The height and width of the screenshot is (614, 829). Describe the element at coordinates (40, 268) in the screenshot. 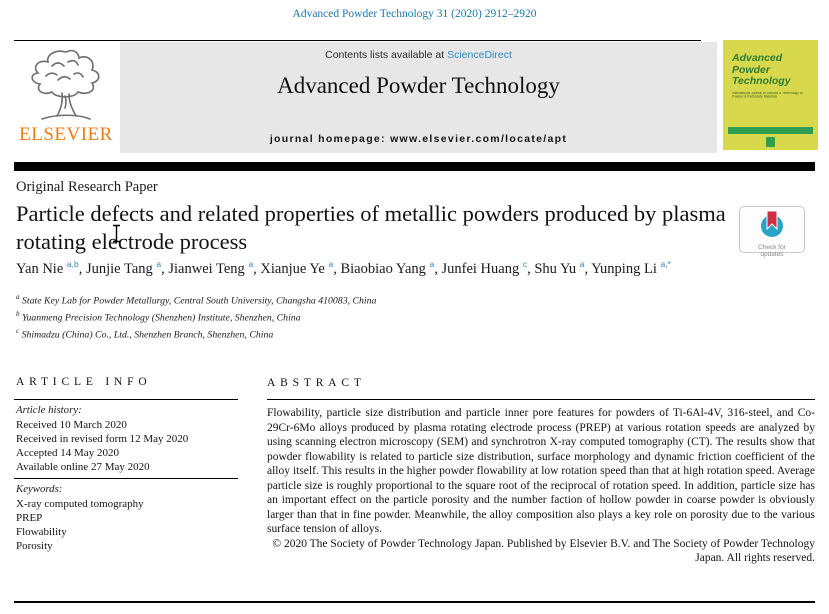

I see `author-name: Yan Nie` at that location.